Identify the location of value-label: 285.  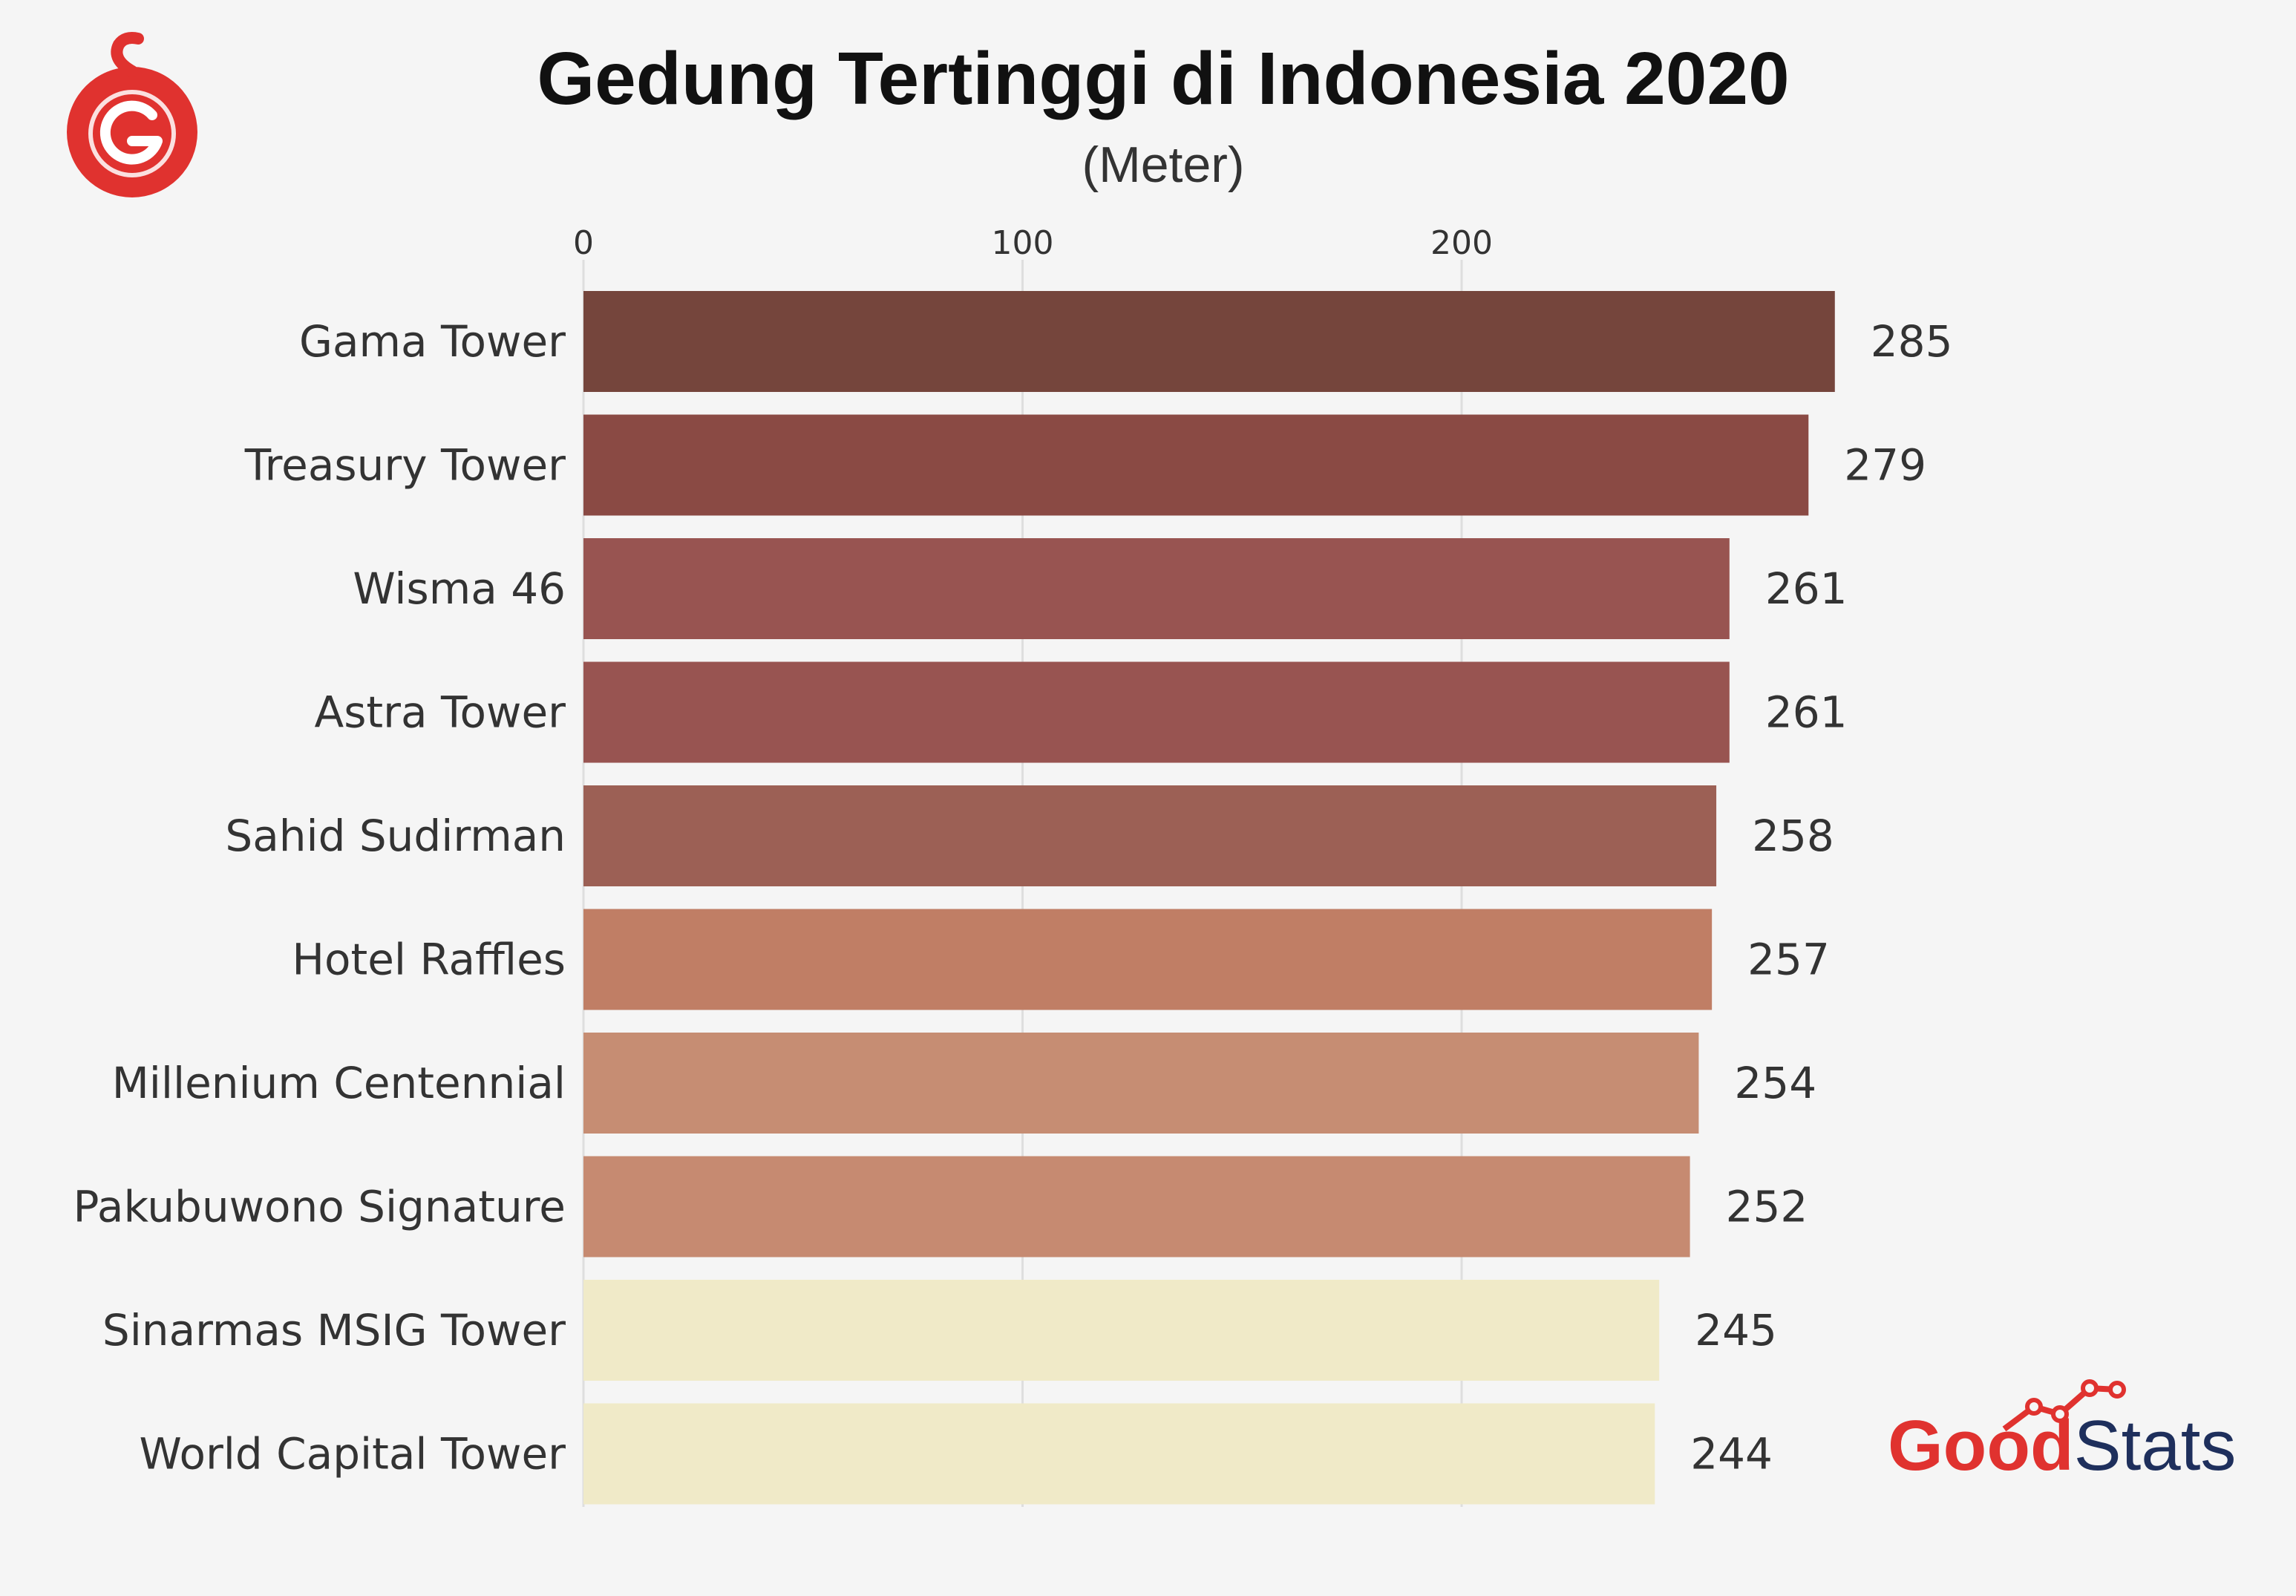
(1912, 342).